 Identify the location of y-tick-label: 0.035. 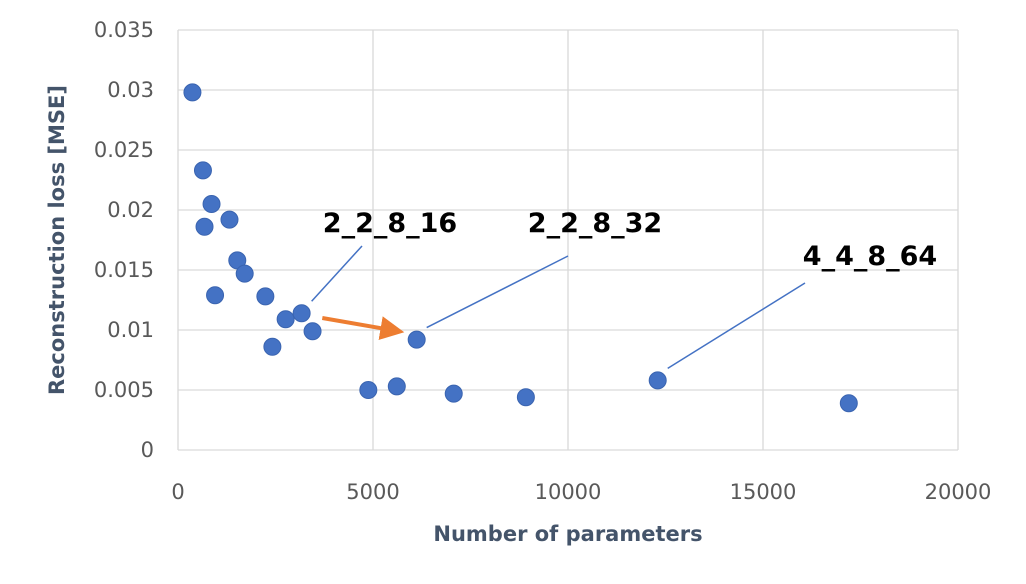
(124, 30).